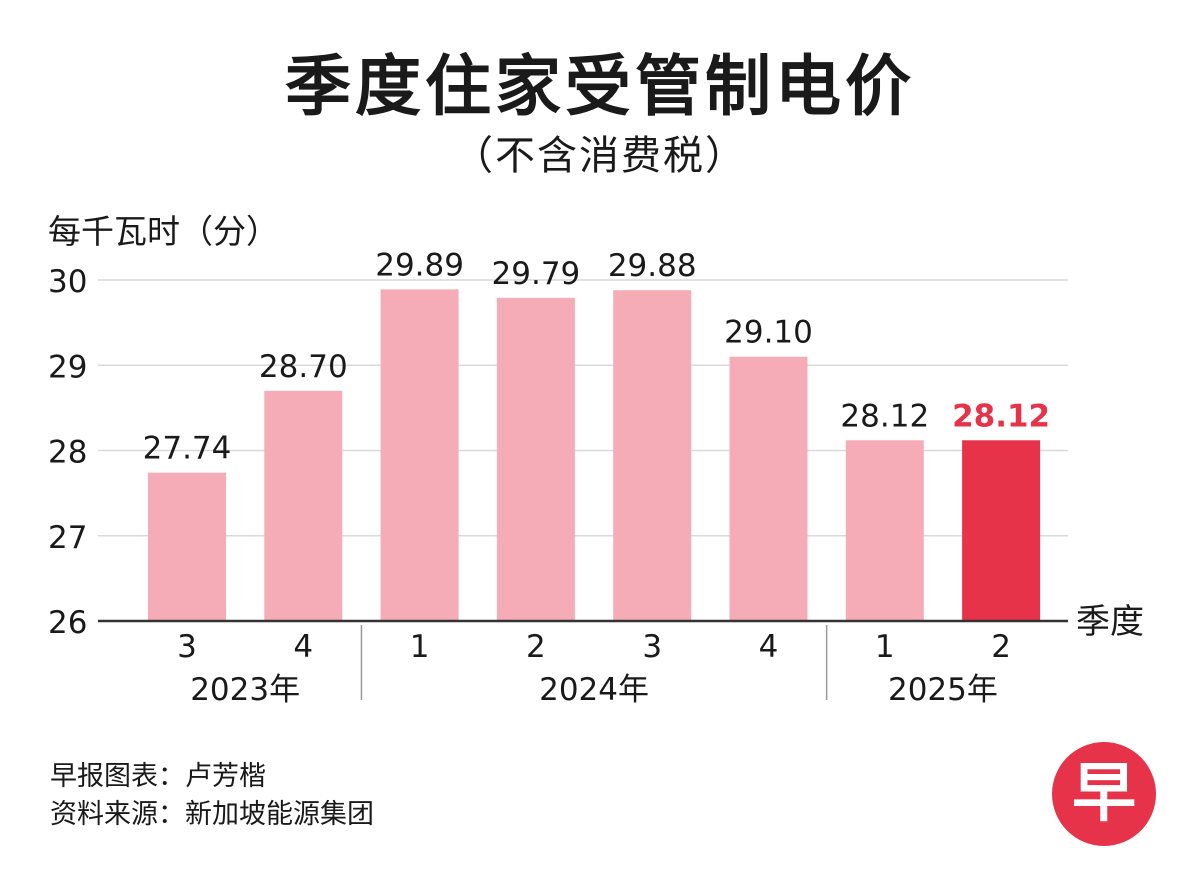 This screenshot has width=1200, height=888. What do you see at coordinates (67, 623) in the screenshot?
I see `y-tick-label: 26` at bounding box center [67, 623].